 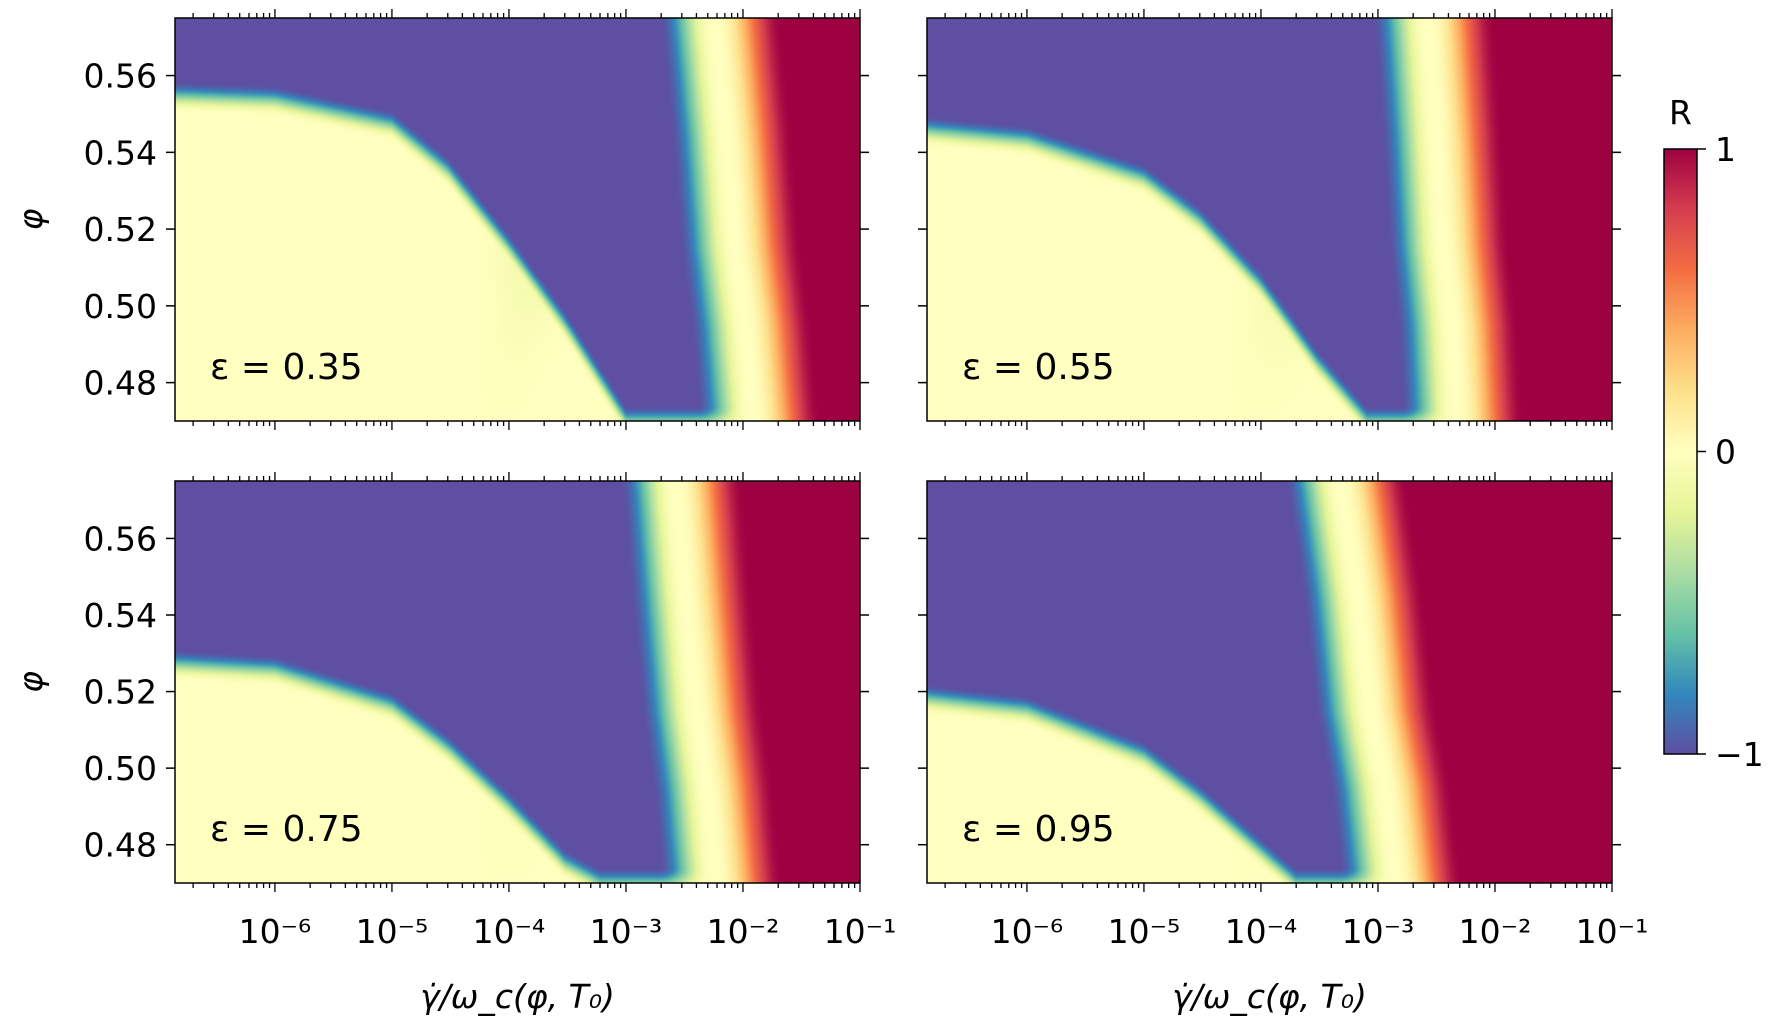 I want to click on epsilon-annotation: ε = 0.95, so click(x=1038, y=829).